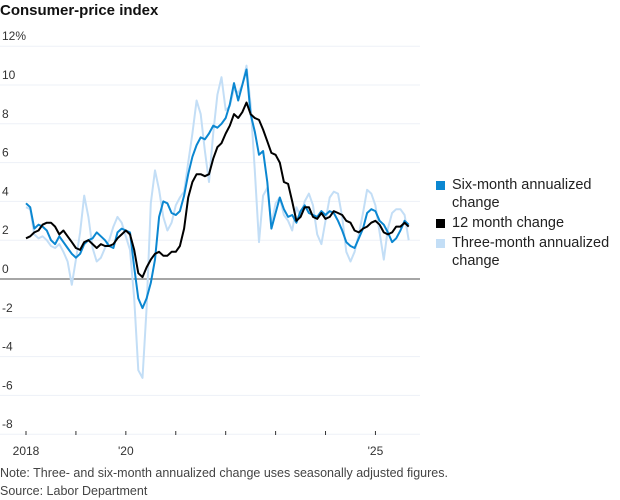  I want to click on chart-source: Source: Labor Department, so click(74, 491).